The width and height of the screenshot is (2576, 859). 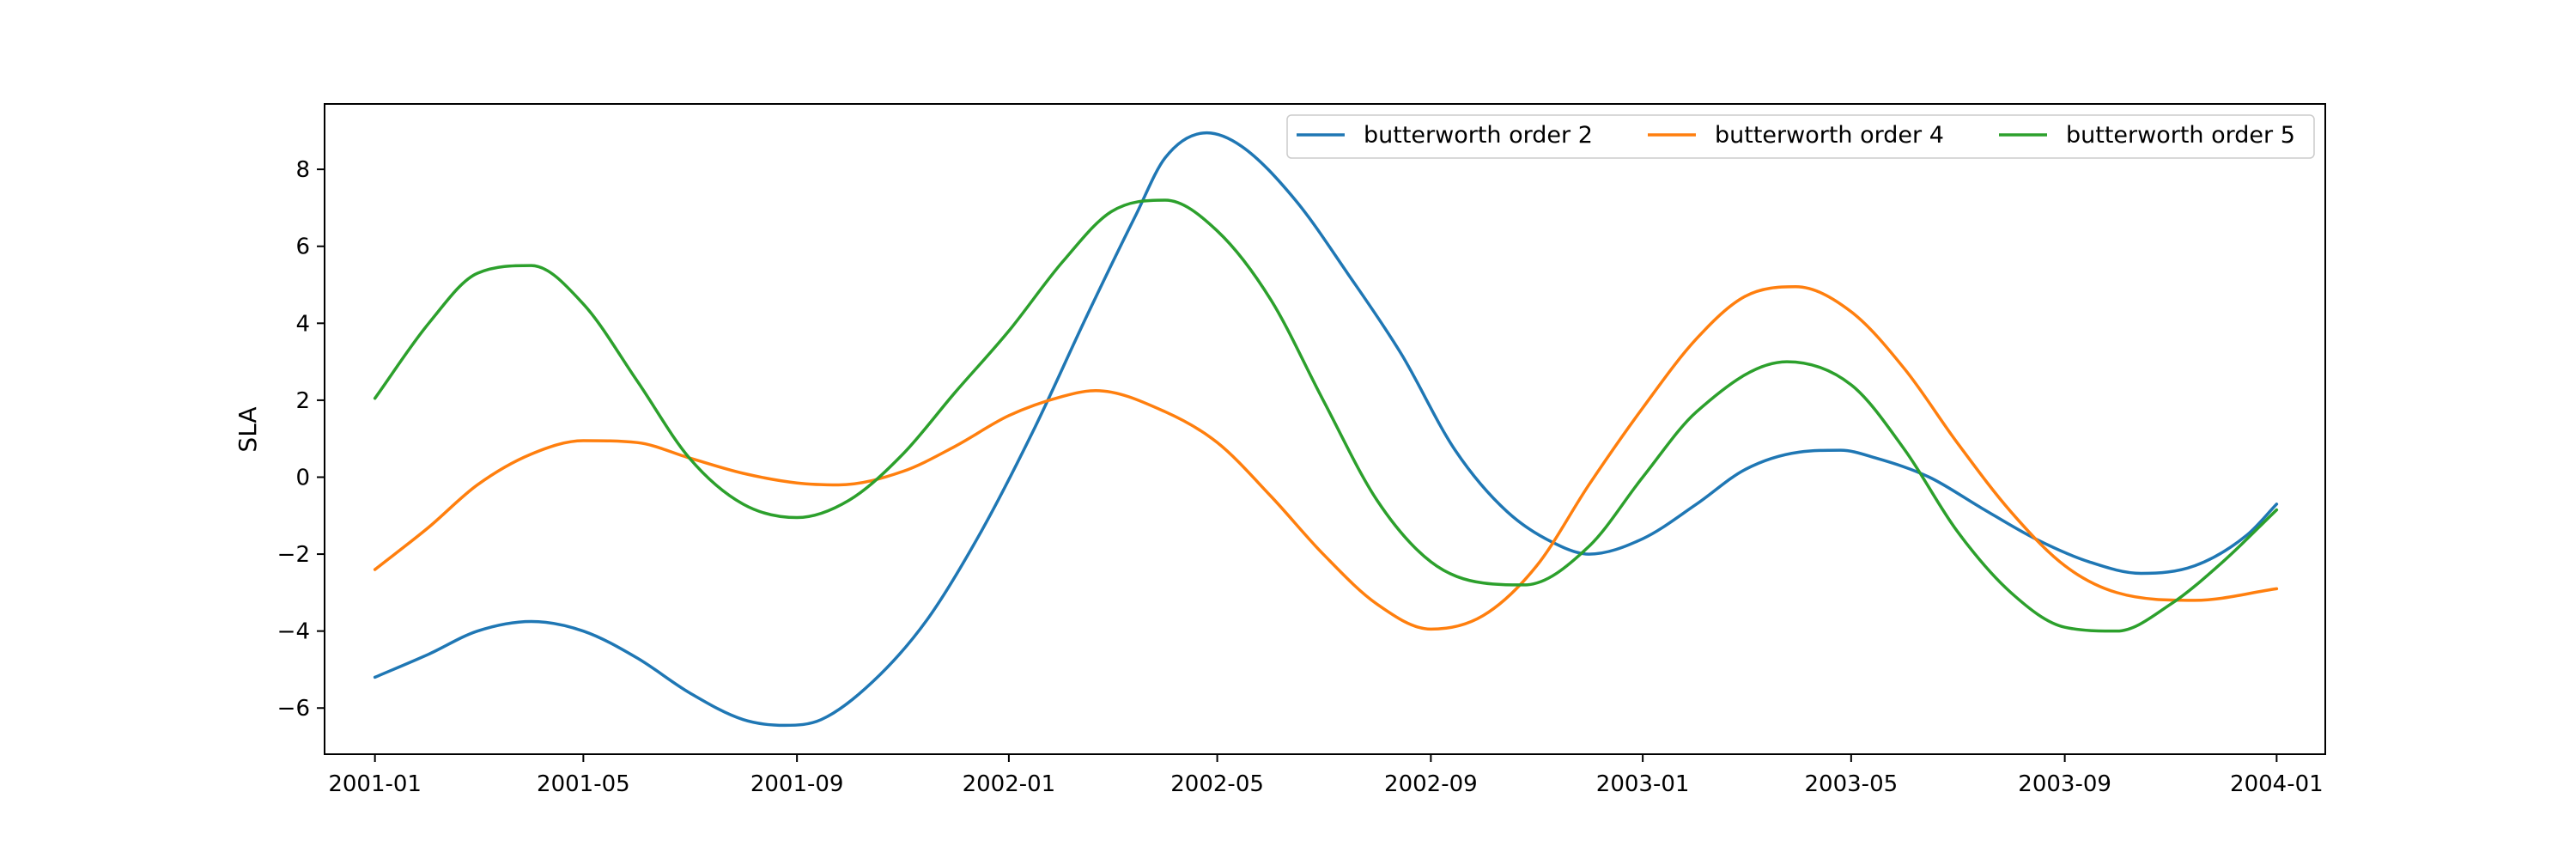 I want to click on x-tick-label: 2004-01, so click(x=2277, y=784).